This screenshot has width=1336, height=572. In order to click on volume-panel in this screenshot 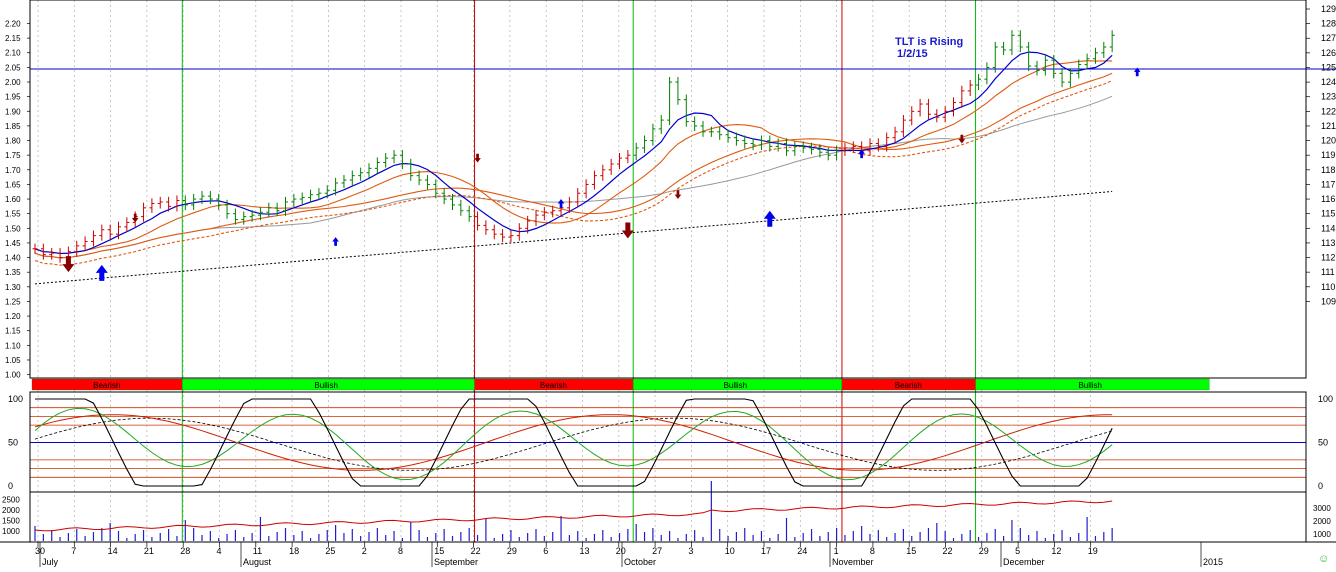, I will do `click(573, 511)`.